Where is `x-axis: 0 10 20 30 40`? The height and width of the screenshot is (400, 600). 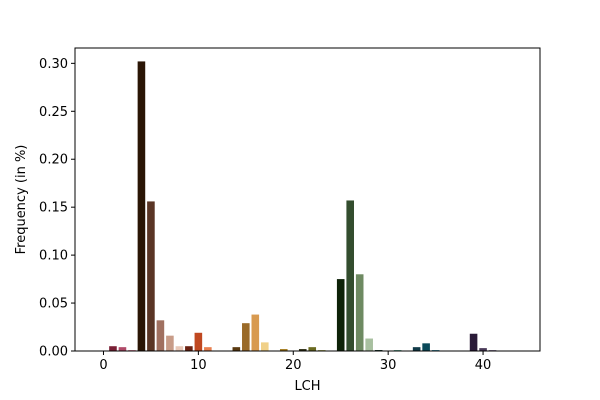 x-axis: 0 10 20 30 40 is located at coordinates (295, 362).